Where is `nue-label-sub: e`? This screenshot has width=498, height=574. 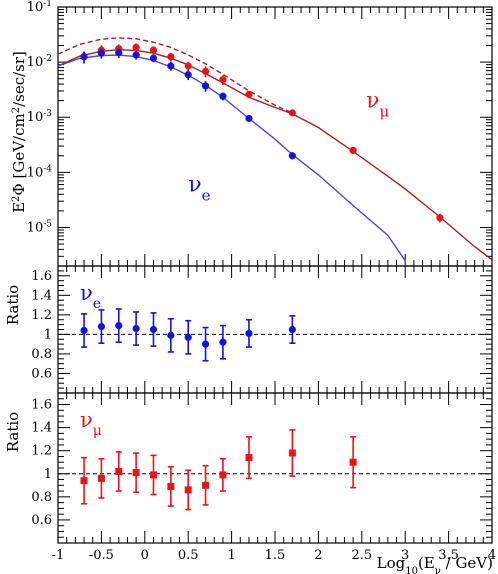
nue-label-sub: e is located at coordinates (206, 195).